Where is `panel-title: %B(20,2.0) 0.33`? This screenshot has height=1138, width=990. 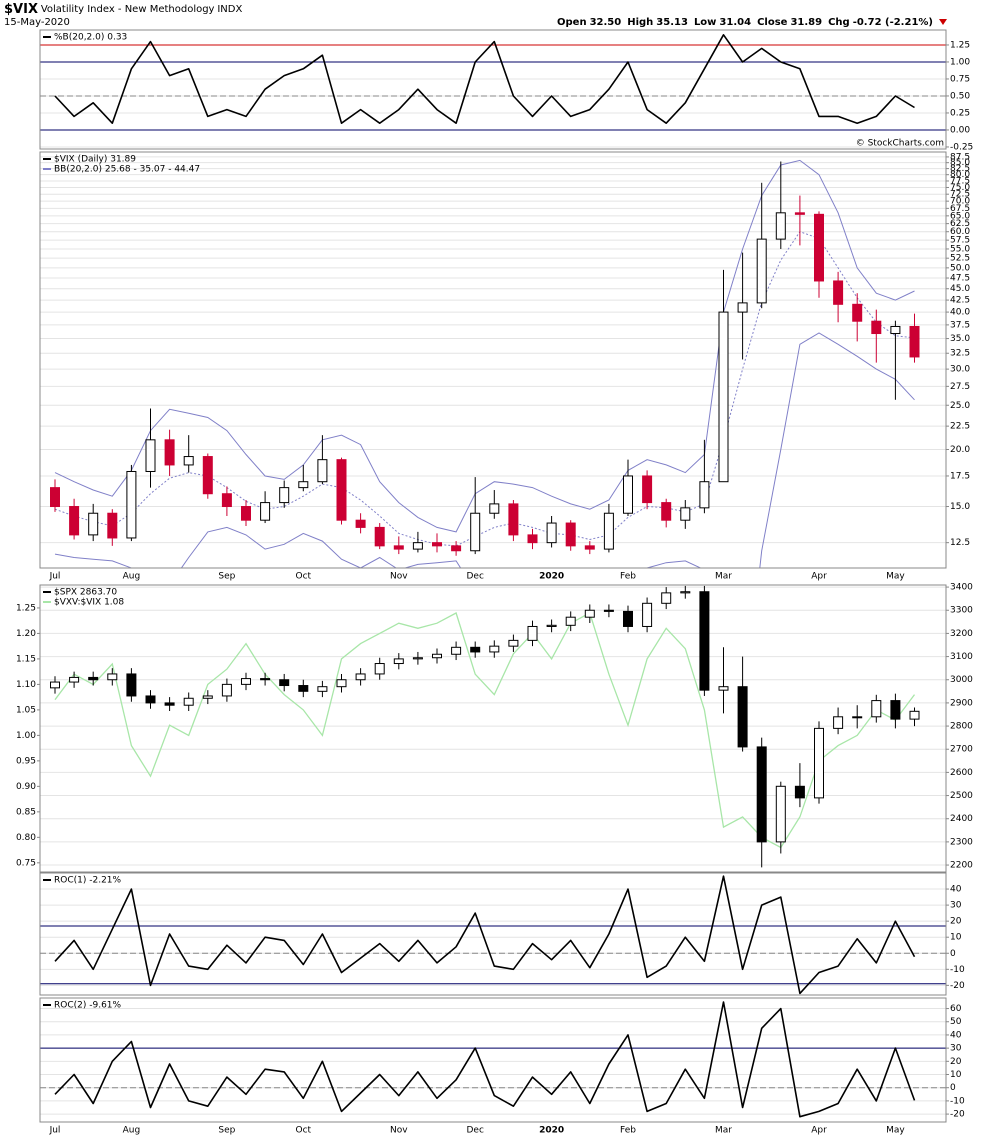 panel-title: %B(20,2.0) 0.33 is located at coordinates (90, 38).